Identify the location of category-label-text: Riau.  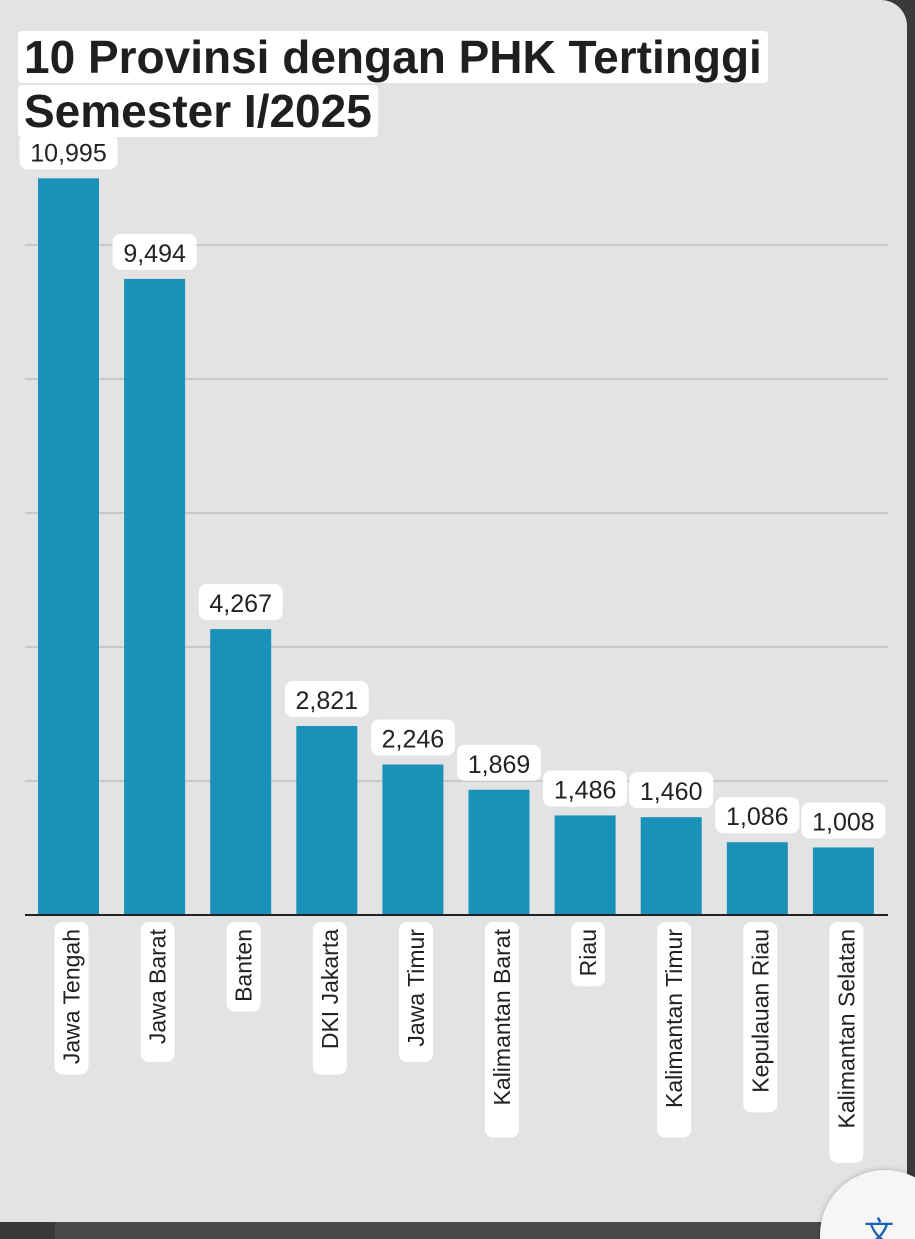
(588, 952).